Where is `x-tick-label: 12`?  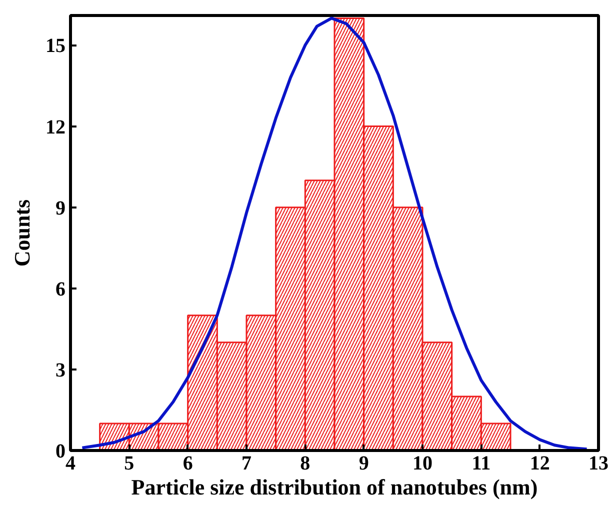 x-tick-label: 12 is located at coordinates (540, 463).